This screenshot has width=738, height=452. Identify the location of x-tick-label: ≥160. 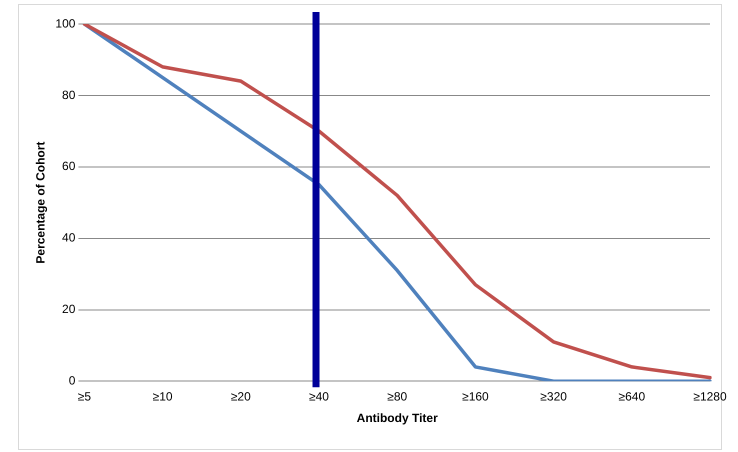
(476, 397).